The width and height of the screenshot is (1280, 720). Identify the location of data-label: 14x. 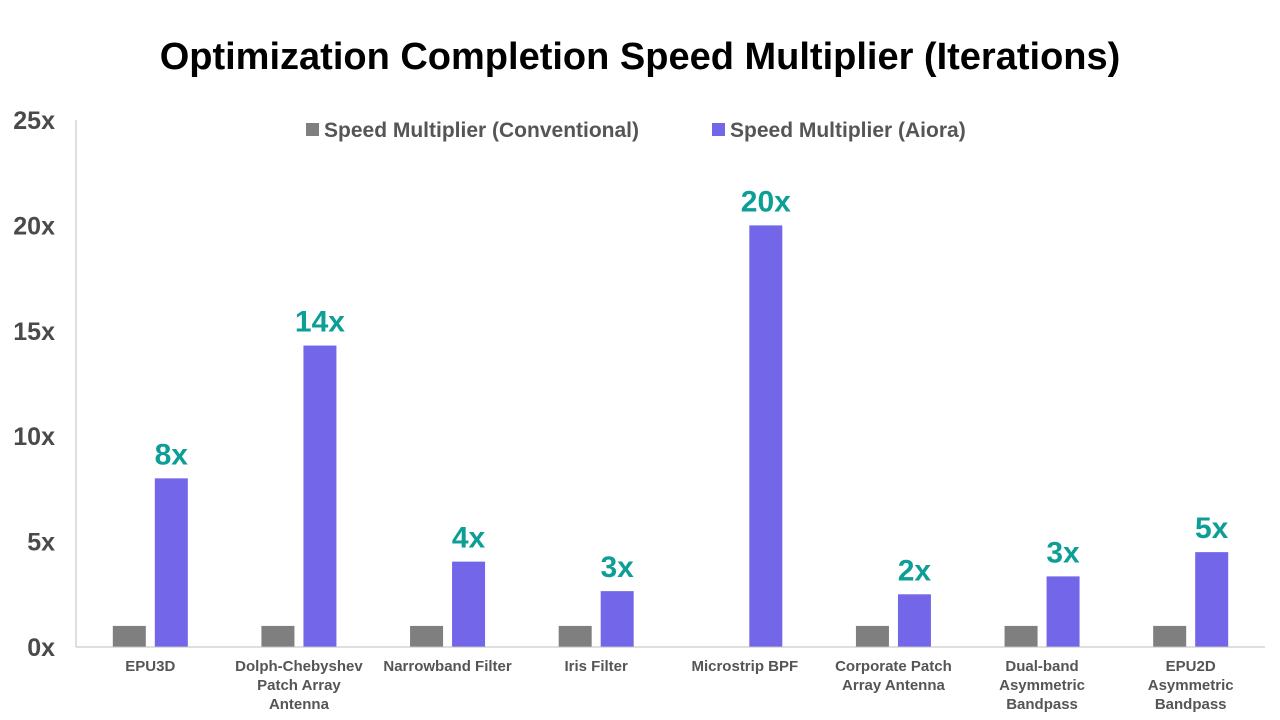
(320, 322).